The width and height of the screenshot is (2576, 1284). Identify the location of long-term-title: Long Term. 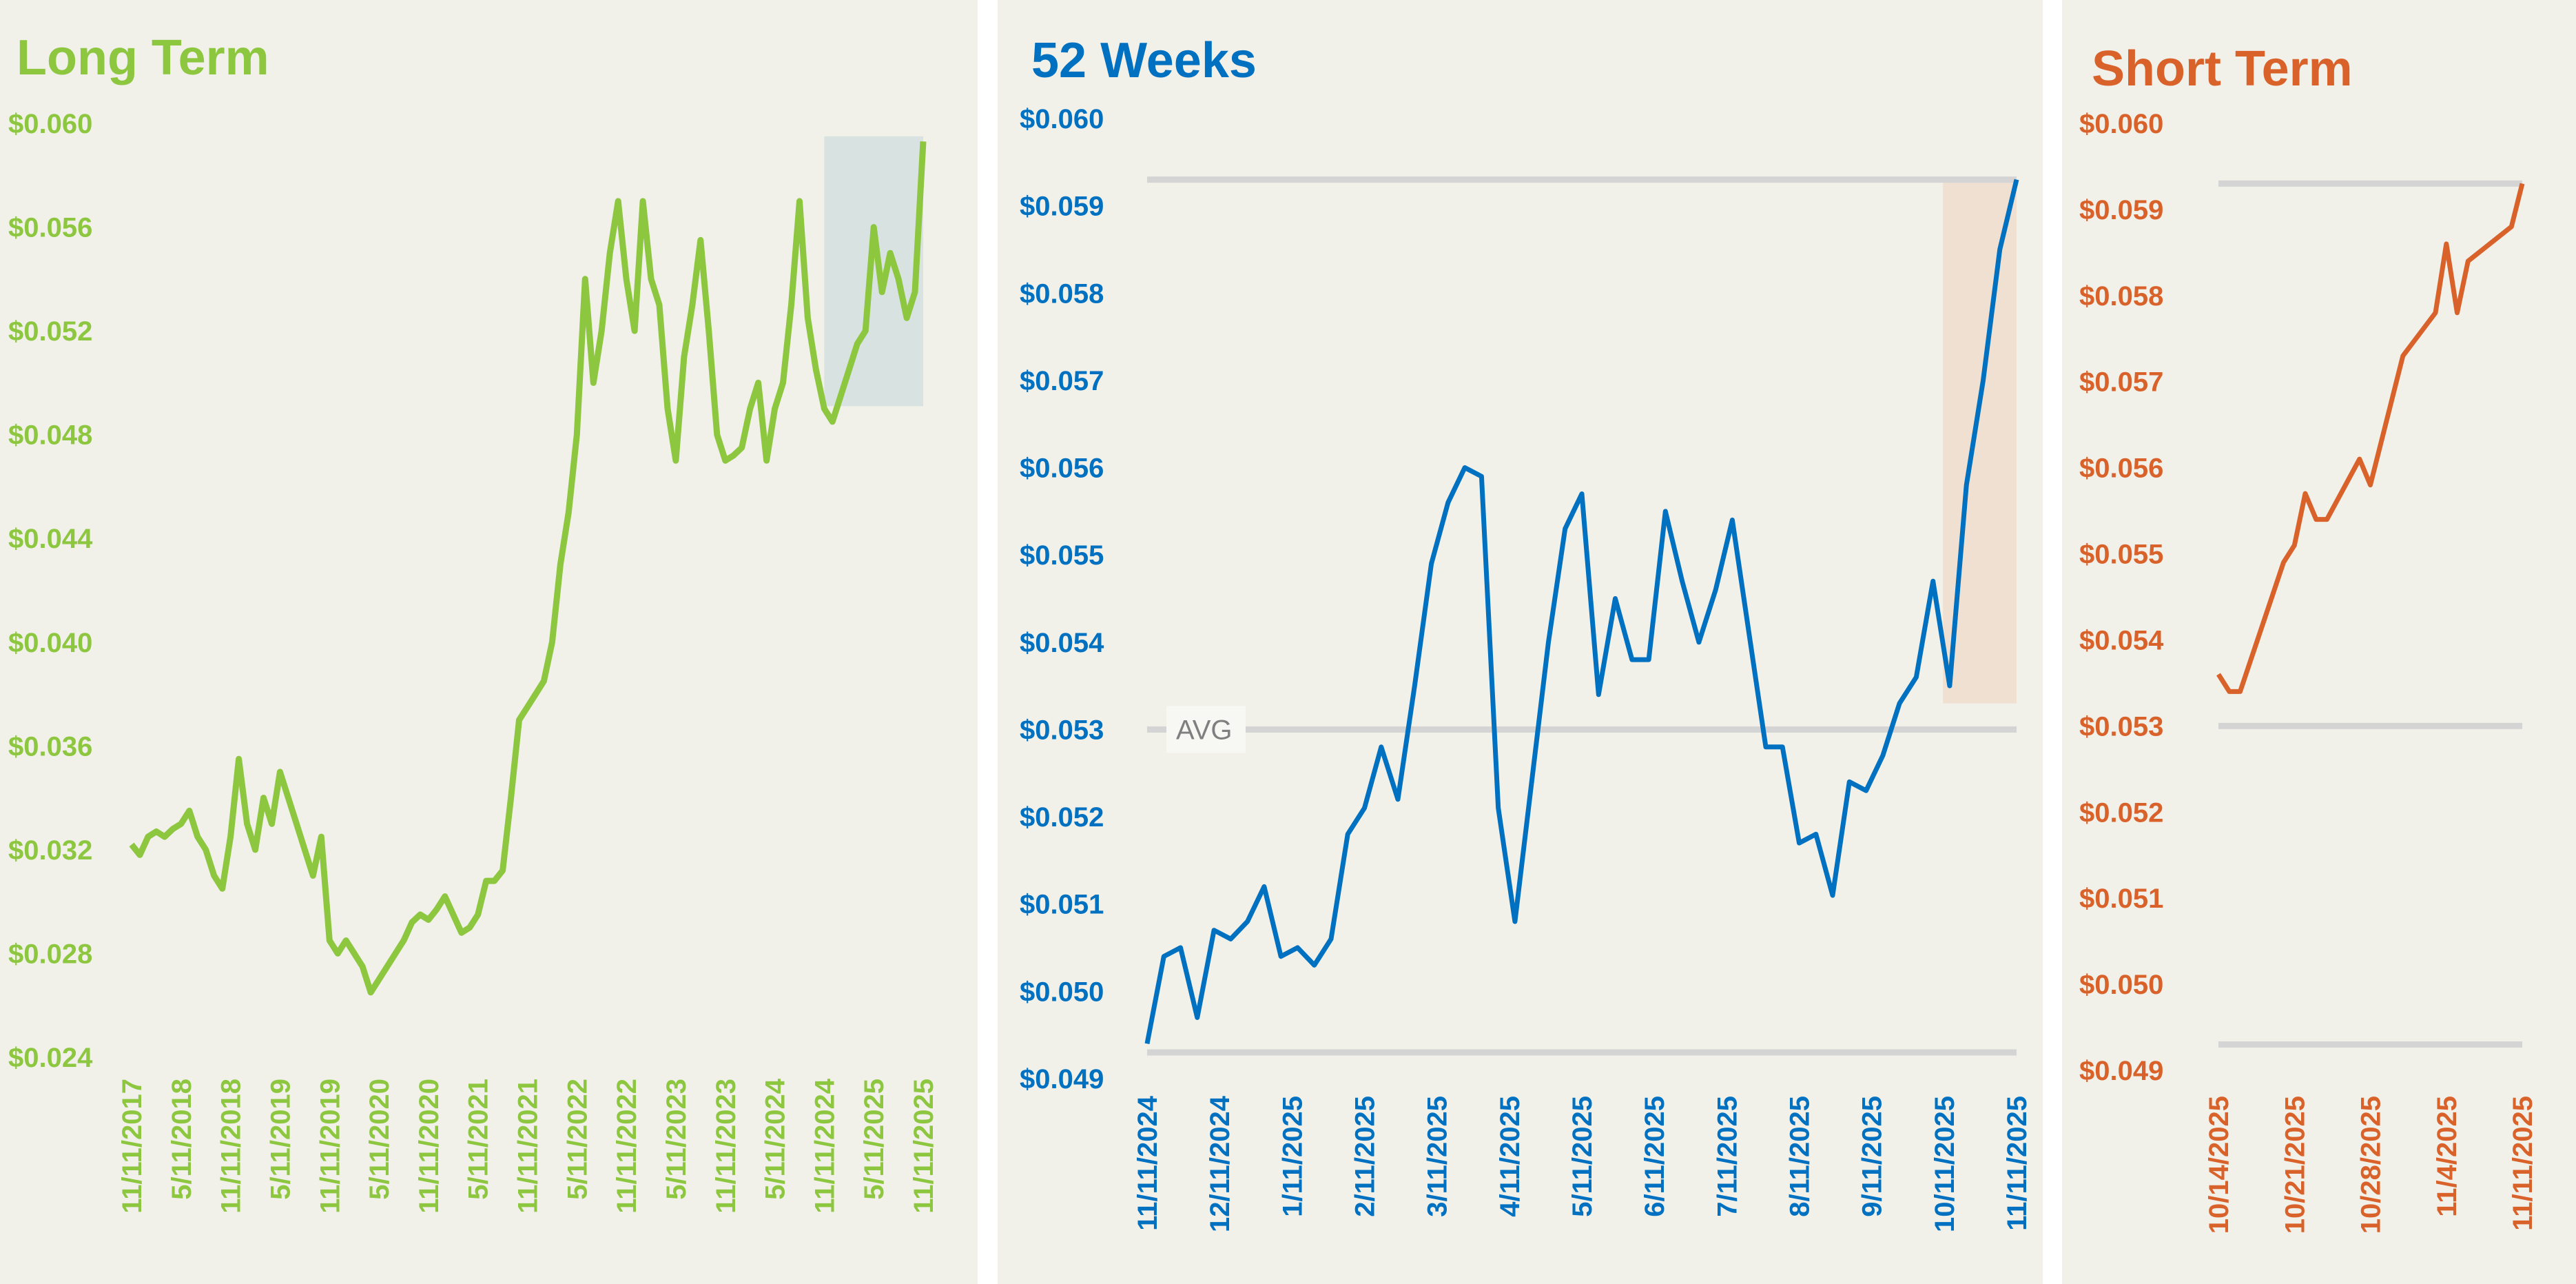
(143, 57).